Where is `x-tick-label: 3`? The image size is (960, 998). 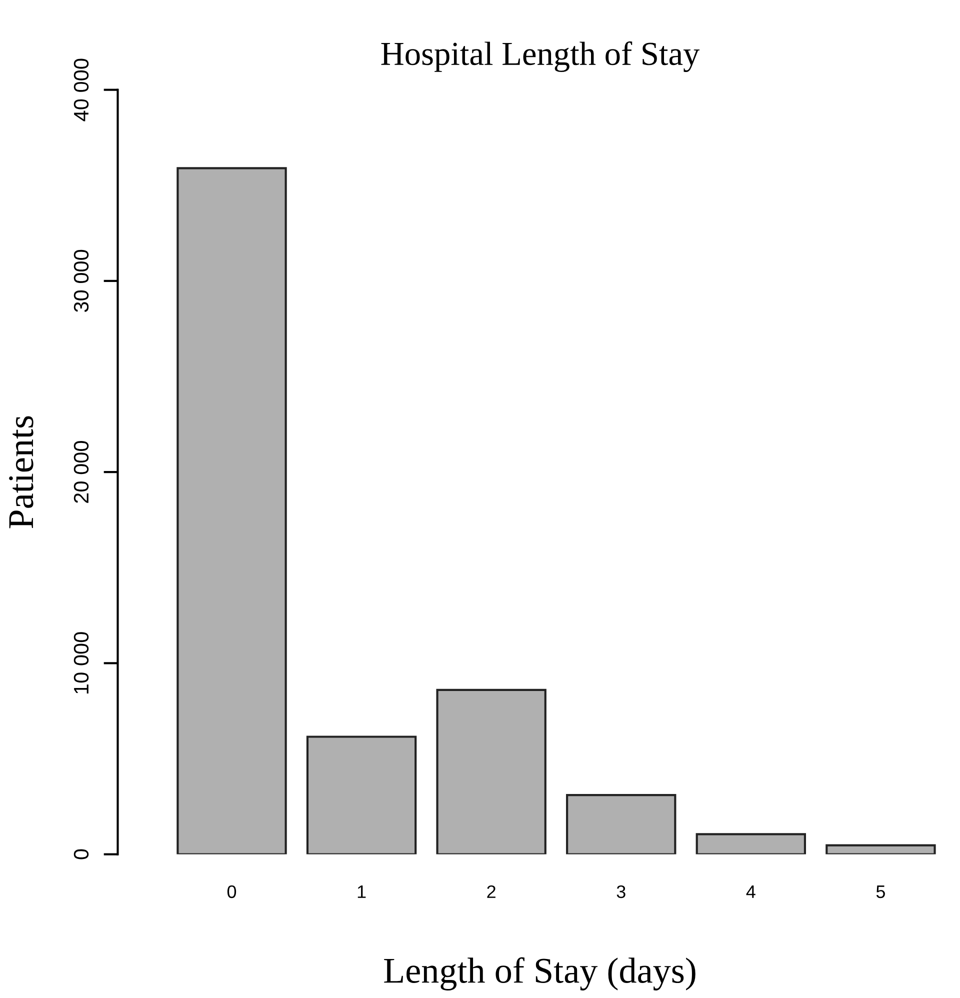
x-tick-label: 3 is located at coordinates (621, 891).